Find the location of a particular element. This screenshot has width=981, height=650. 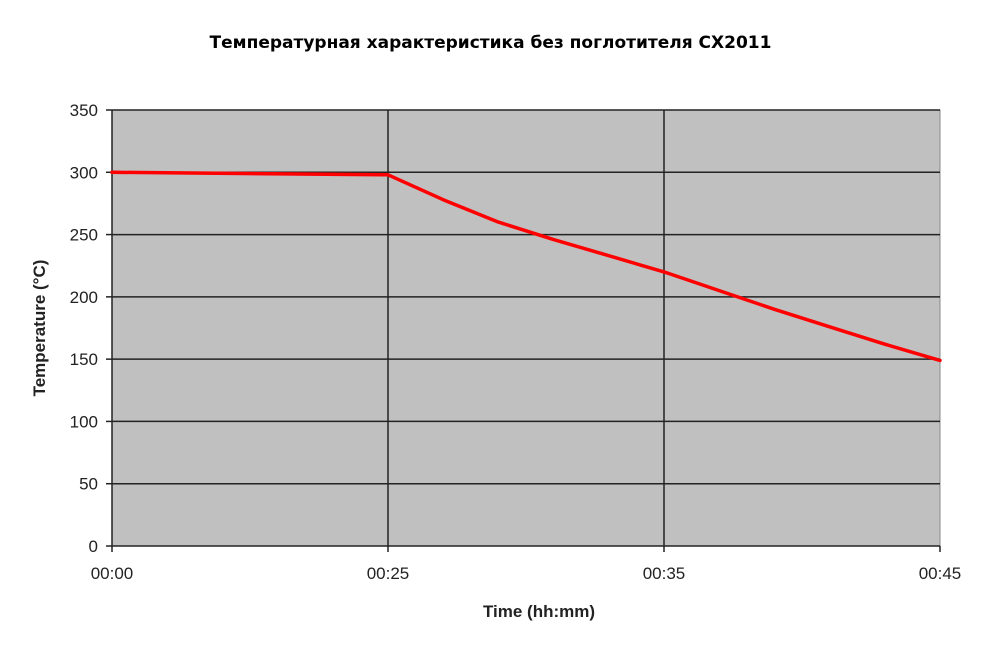

y-tick-label: 300 is located at coordinates (84, 172).